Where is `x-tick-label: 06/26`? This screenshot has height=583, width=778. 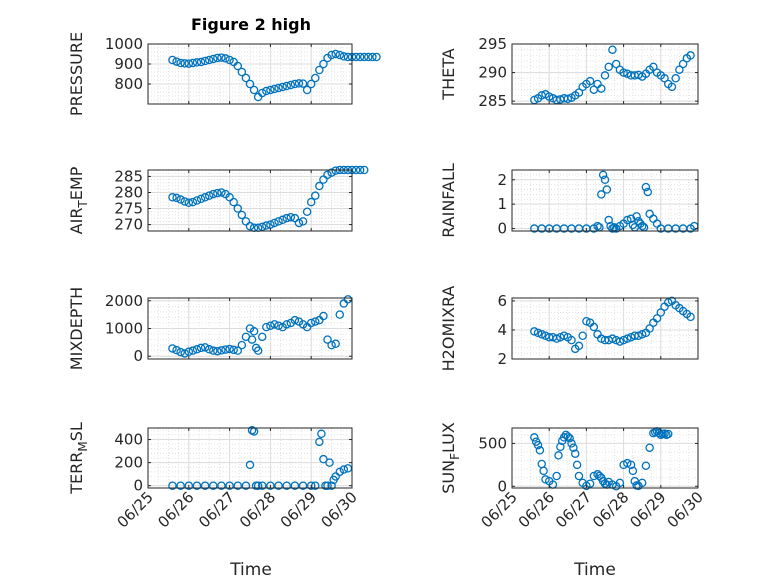
x-tick-label: 06/26 is located at coordinates (175, 509).